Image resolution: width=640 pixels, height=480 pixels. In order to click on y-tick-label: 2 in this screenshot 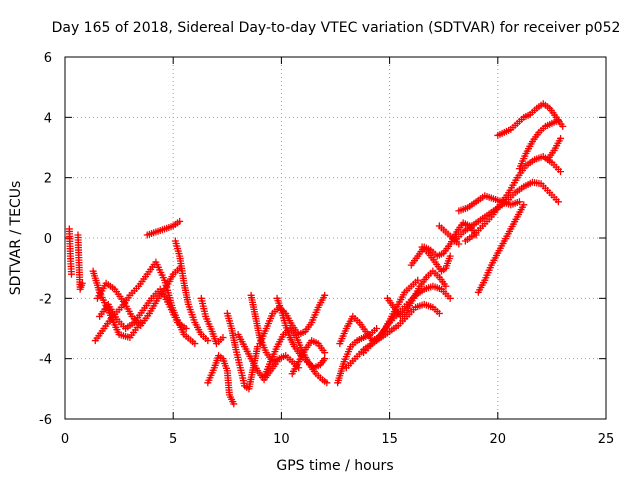, I will do `click(48, 179)`.